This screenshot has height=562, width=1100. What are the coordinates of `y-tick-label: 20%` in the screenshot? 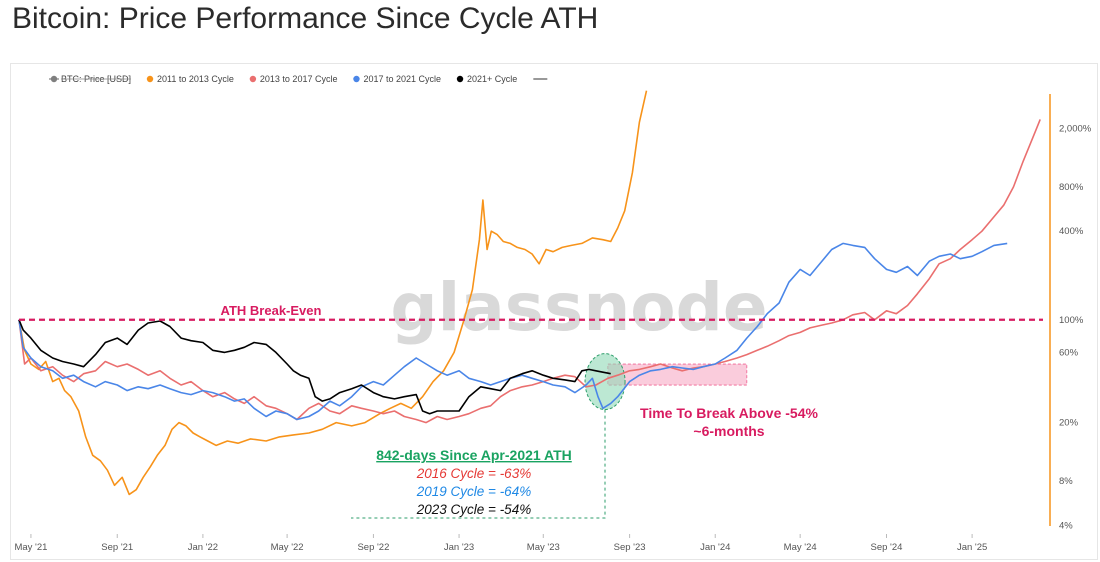 It's located at (1069, 423).